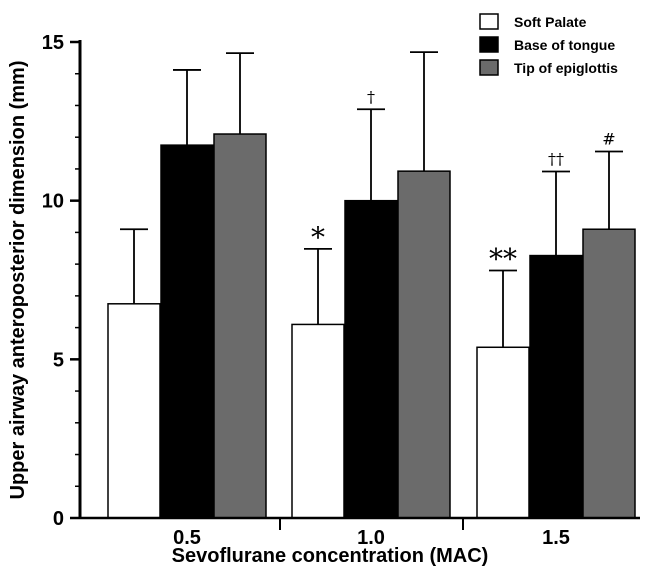  What do you see at coordinates (608, 138) in the screenshot?
I see `significance-mark: #` at bounding box center [608, 138].